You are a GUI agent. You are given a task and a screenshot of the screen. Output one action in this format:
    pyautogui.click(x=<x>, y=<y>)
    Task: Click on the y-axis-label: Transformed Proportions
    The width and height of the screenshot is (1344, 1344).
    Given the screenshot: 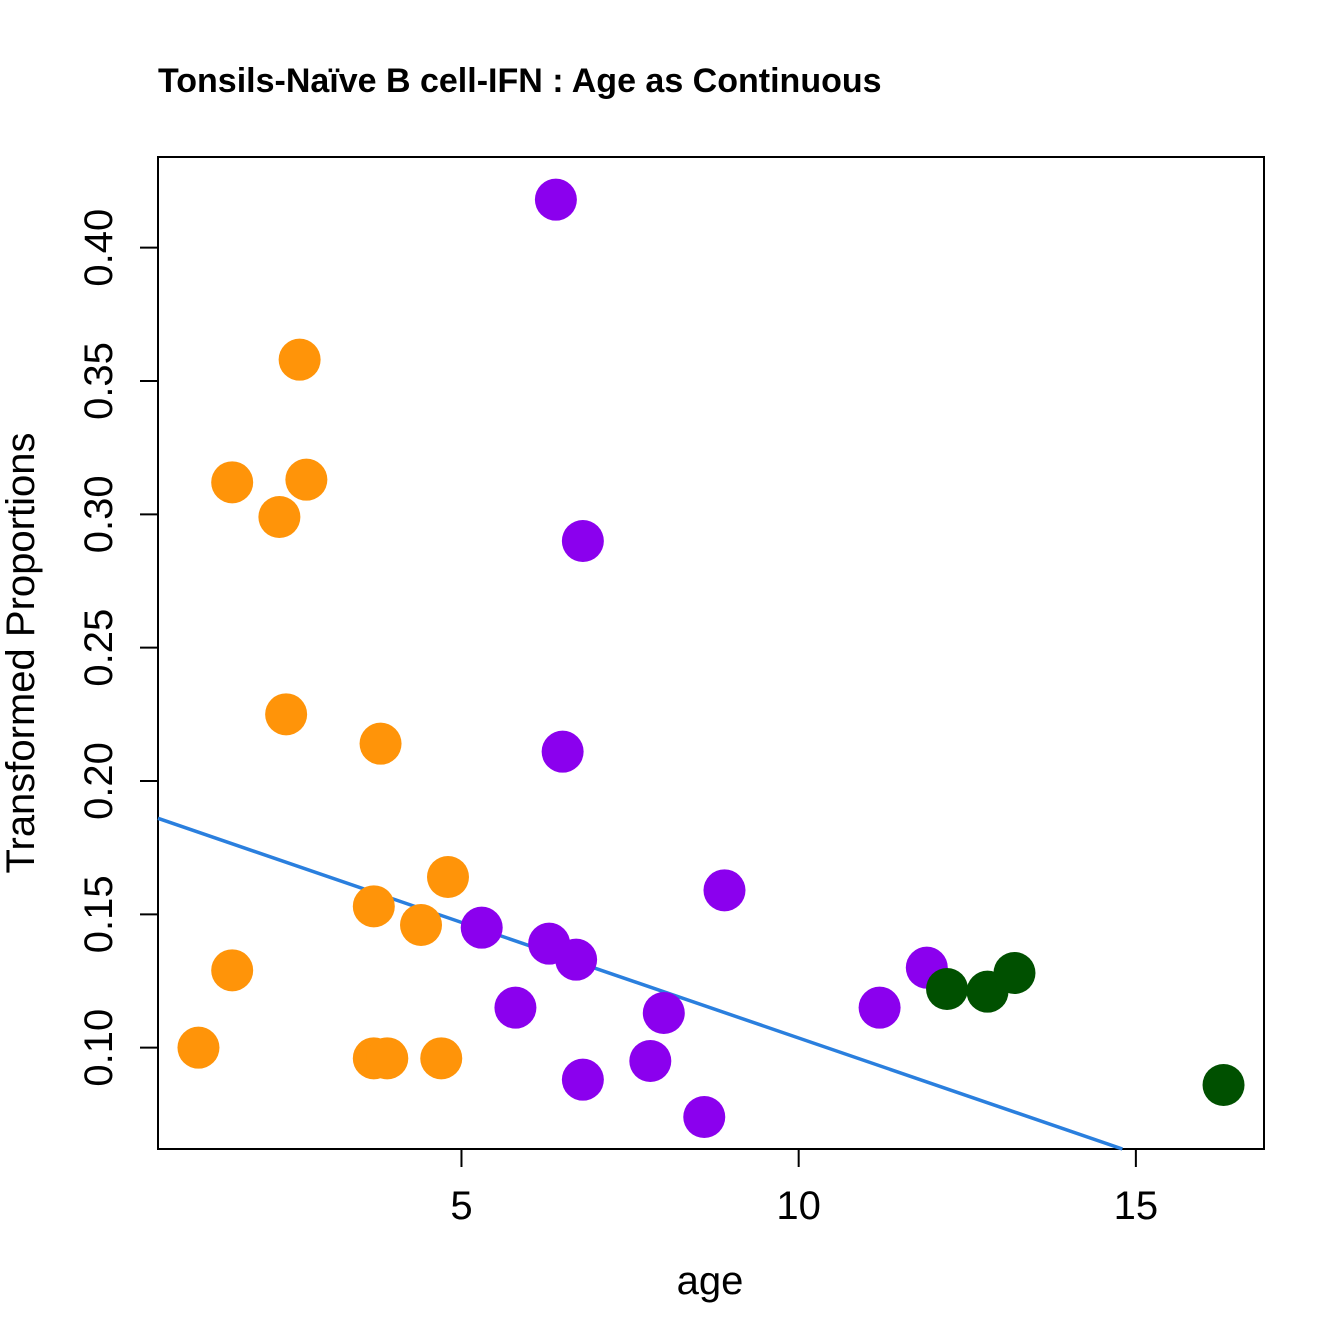 What is the action you would take?
    pyautogui.click(x=21, y=653)
    